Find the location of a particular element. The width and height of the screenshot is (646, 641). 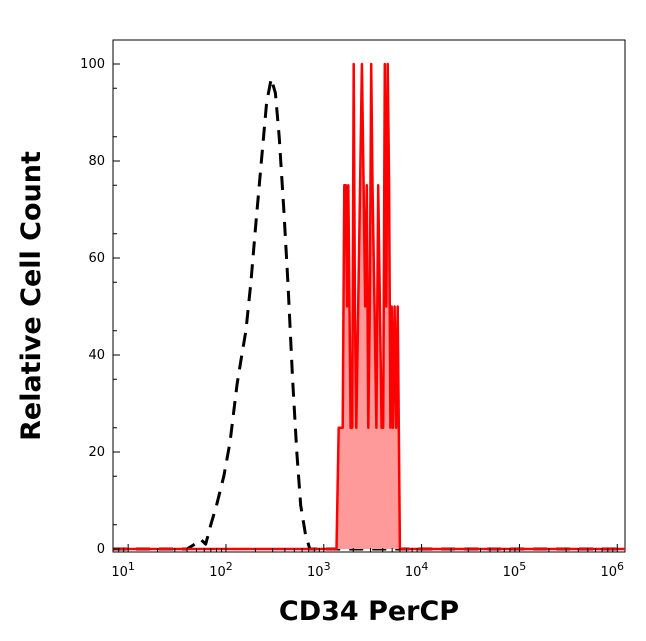

y-axis: 0 20 40 60 80 100 is located at coordinates (100, 307).